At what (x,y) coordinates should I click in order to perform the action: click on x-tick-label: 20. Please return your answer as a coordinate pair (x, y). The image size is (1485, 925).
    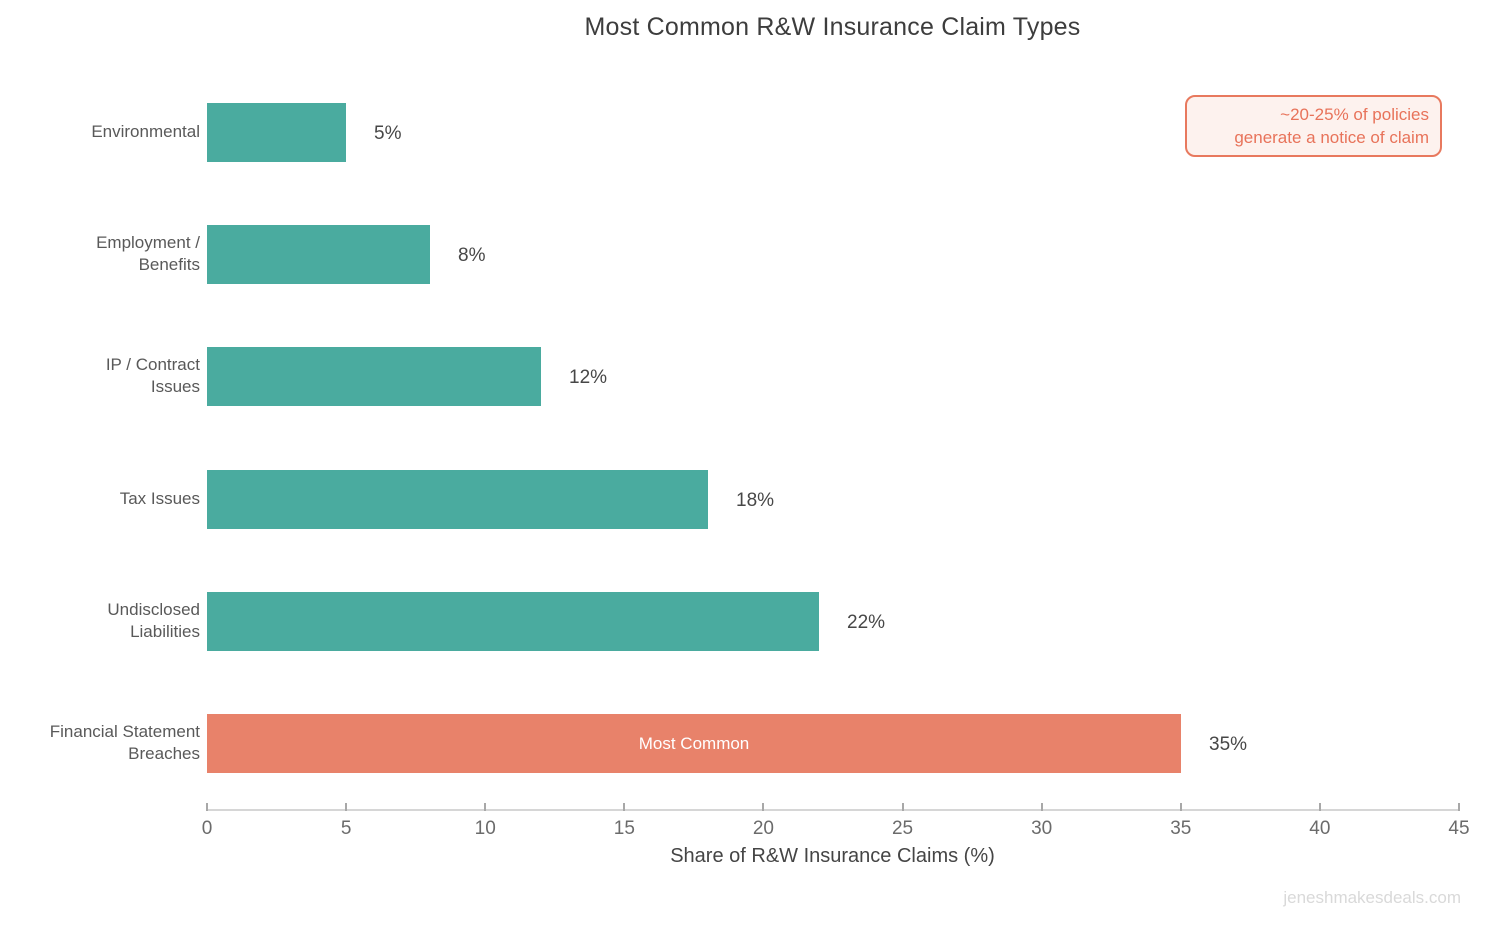
    Looking at the image, I should click on (763, 828).